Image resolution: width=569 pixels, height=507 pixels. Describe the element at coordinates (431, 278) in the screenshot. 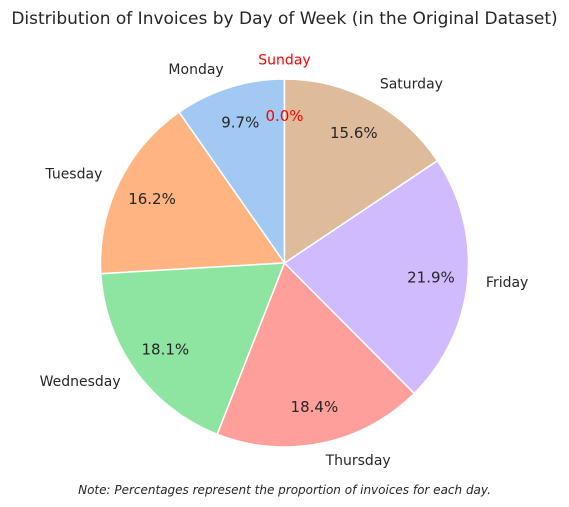

I see `percentage-label-friday: 21.9%` at that location.